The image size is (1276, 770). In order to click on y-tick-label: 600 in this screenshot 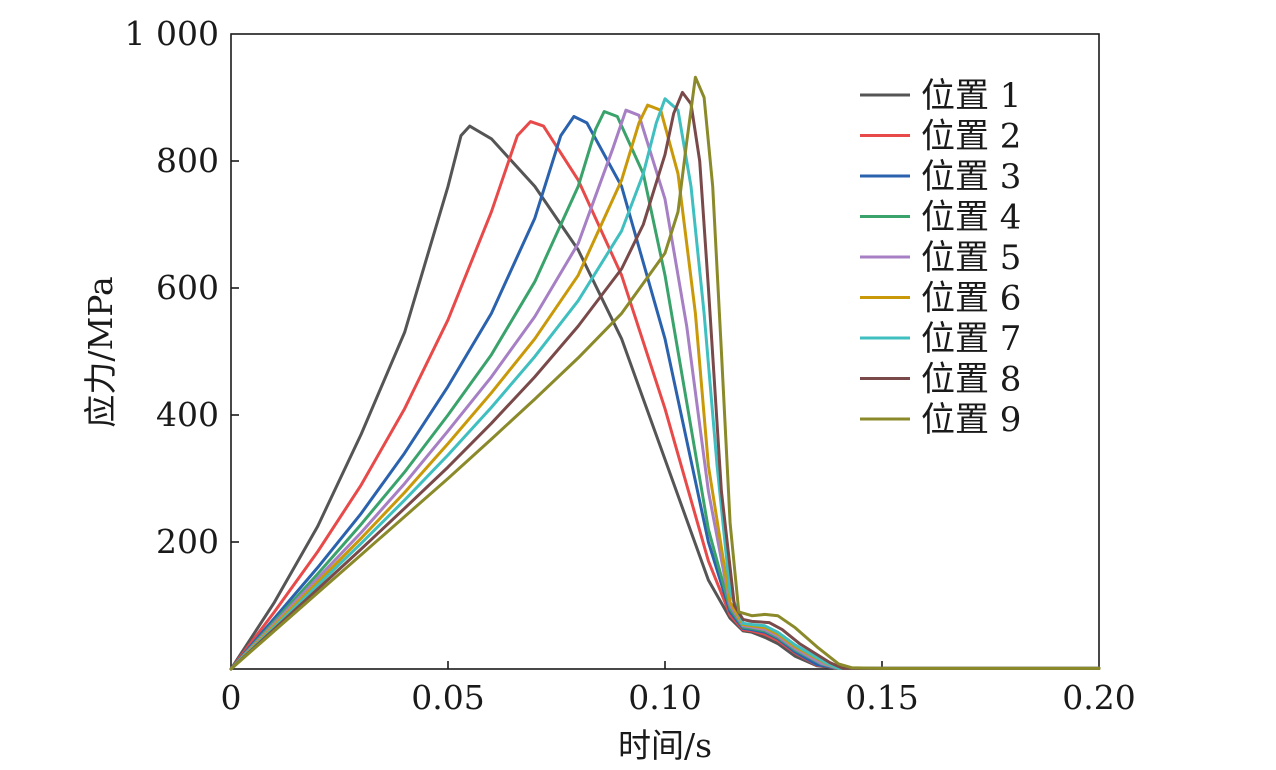, I will do `click(187, 287)`.